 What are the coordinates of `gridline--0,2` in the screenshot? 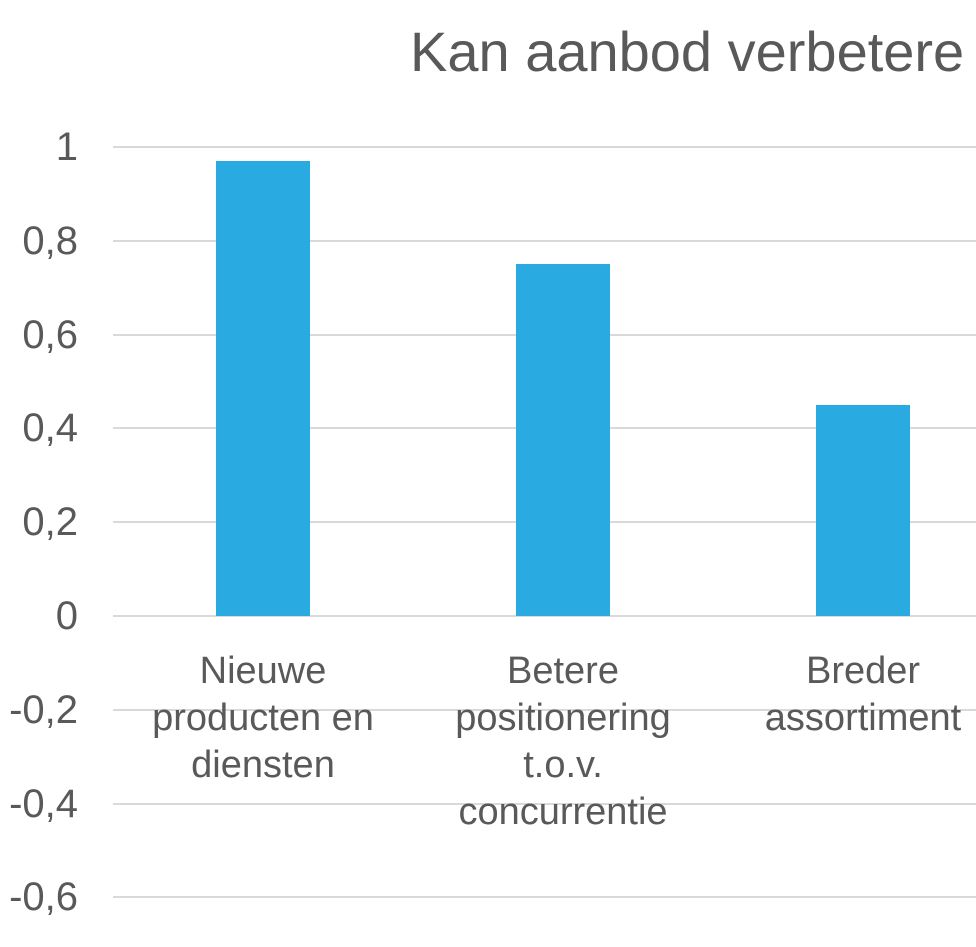 It's located at (544, 709).